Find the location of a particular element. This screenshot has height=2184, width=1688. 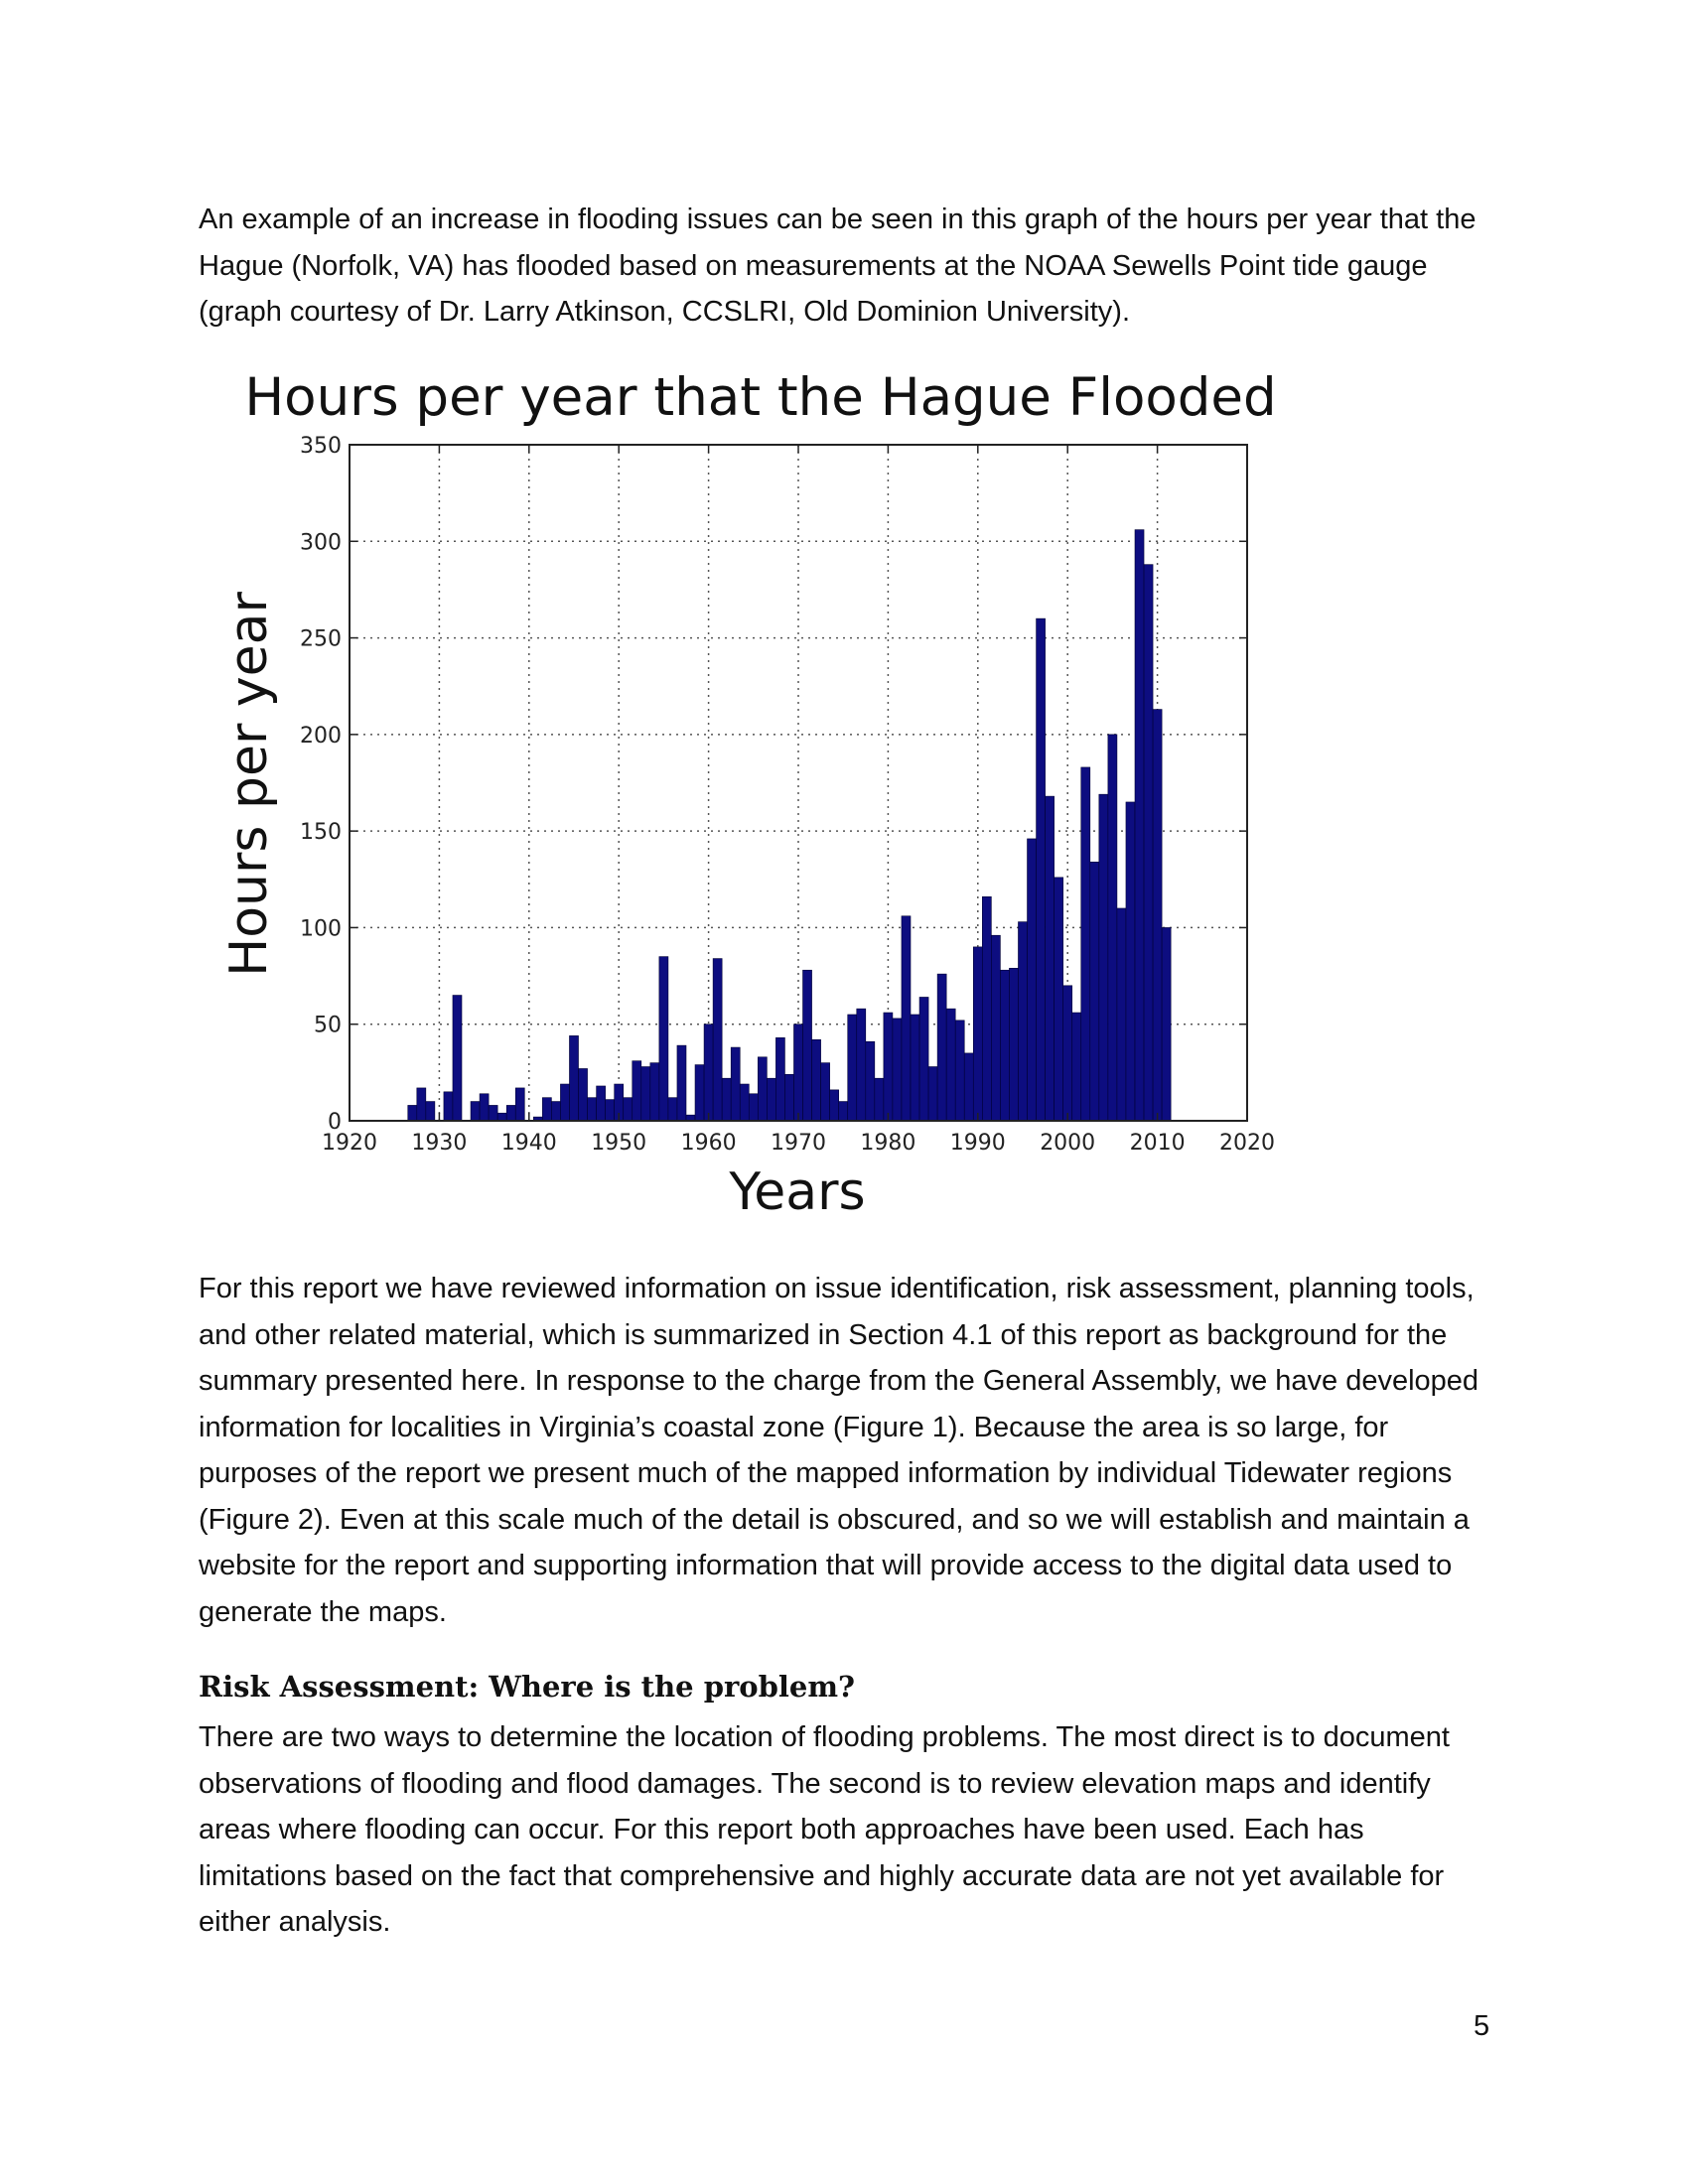

y-tick-label: 250 is located at coordinates (321, 639).